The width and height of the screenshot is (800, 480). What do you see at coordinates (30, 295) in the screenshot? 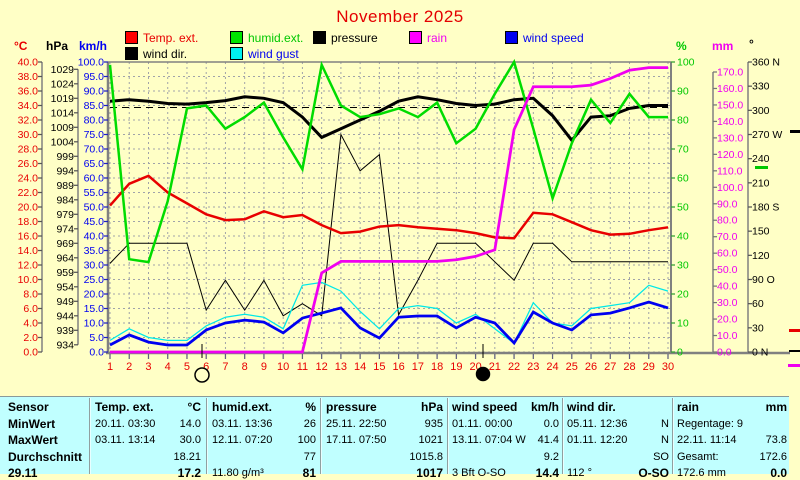
I see `axis-tick-label: 8.0` at bounding box center [30, 295].